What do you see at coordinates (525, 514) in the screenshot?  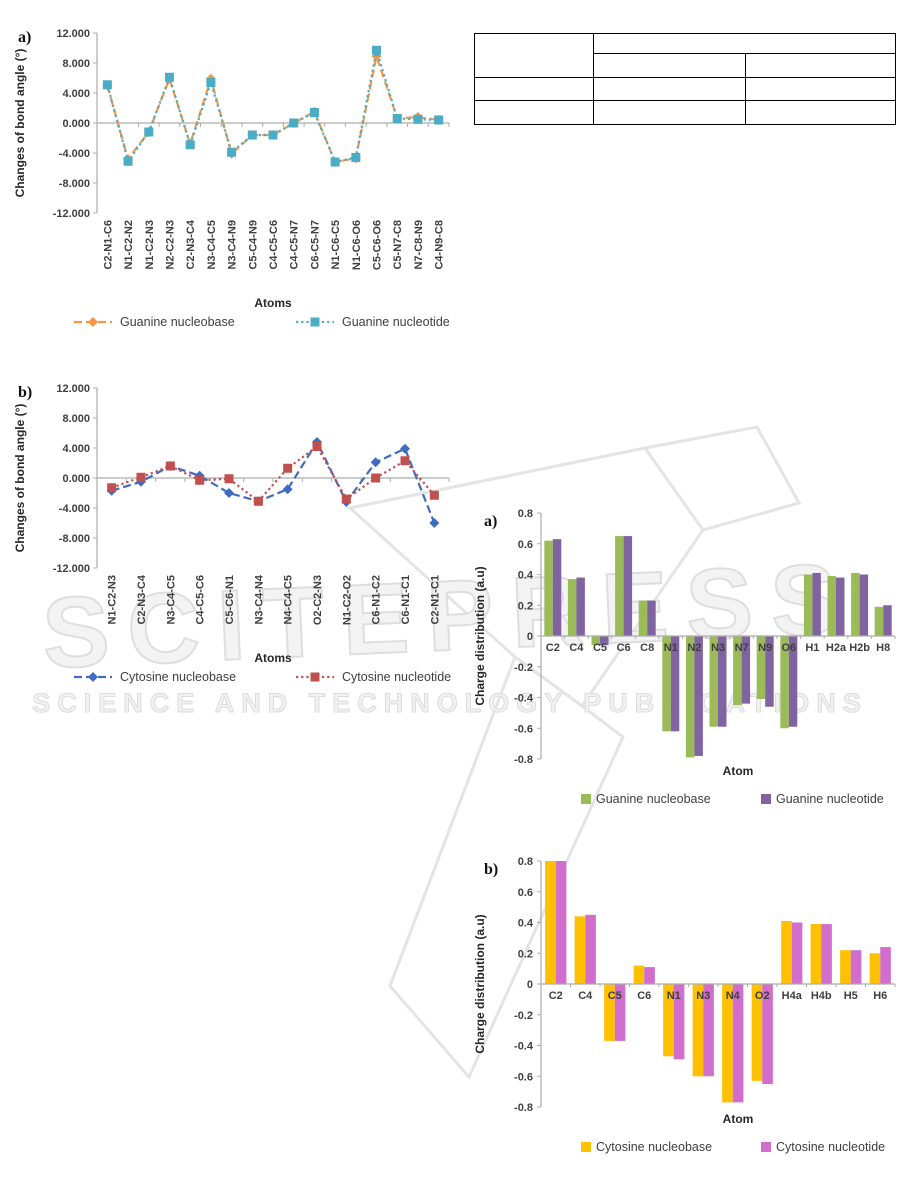 I see `tick-text: 0.8` at bounding box center [525, 514].